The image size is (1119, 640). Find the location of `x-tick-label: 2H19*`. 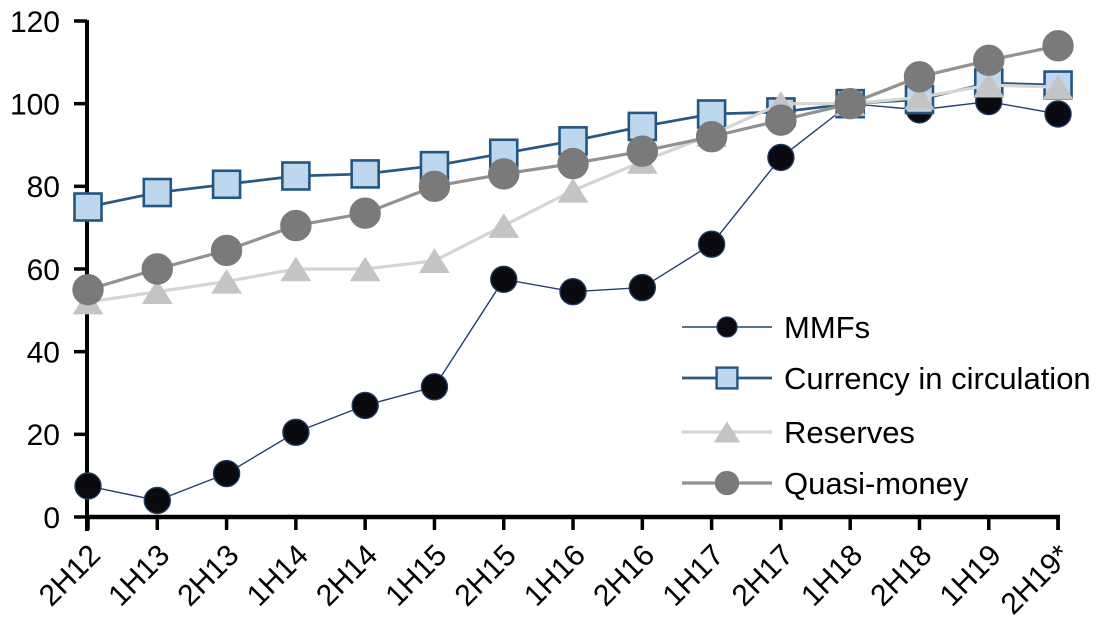

x-tick-label: 2H19* is located at coordinates (1036, 579).